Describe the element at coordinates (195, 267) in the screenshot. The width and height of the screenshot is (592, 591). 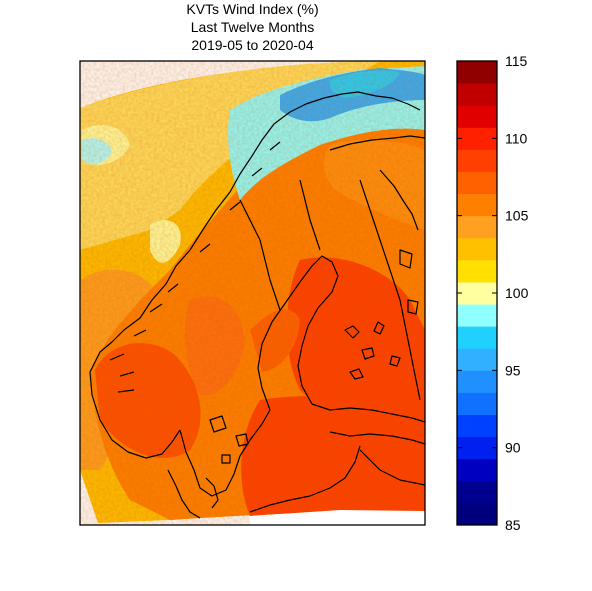
I see `fjord-marks` at that location.